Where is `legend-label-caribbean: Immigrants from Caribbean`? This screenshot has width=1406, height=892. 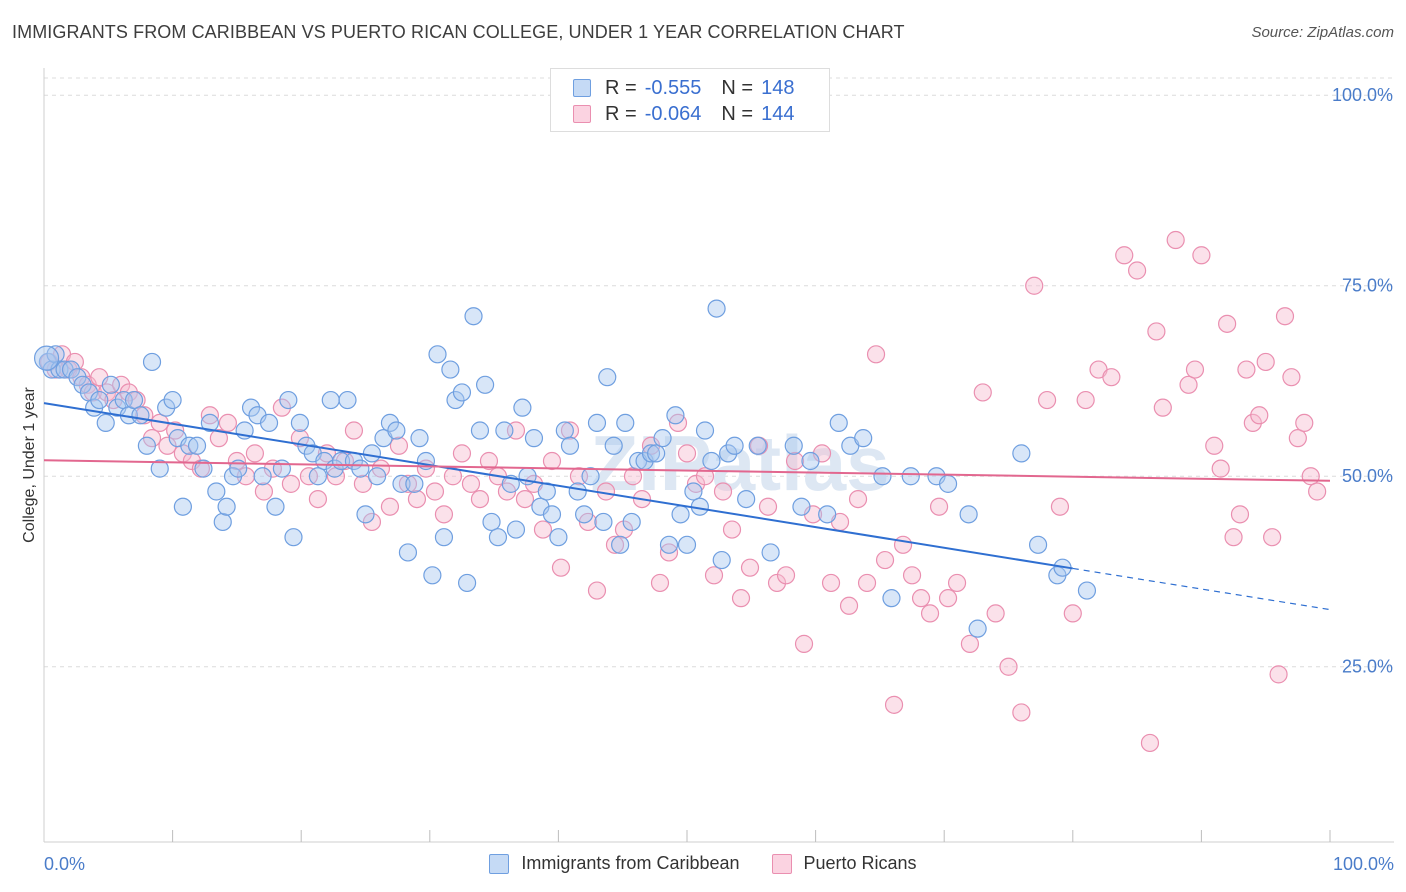 legend-label-caribbean: Immigrants from Caribbean is located at coordinates (630, 863).